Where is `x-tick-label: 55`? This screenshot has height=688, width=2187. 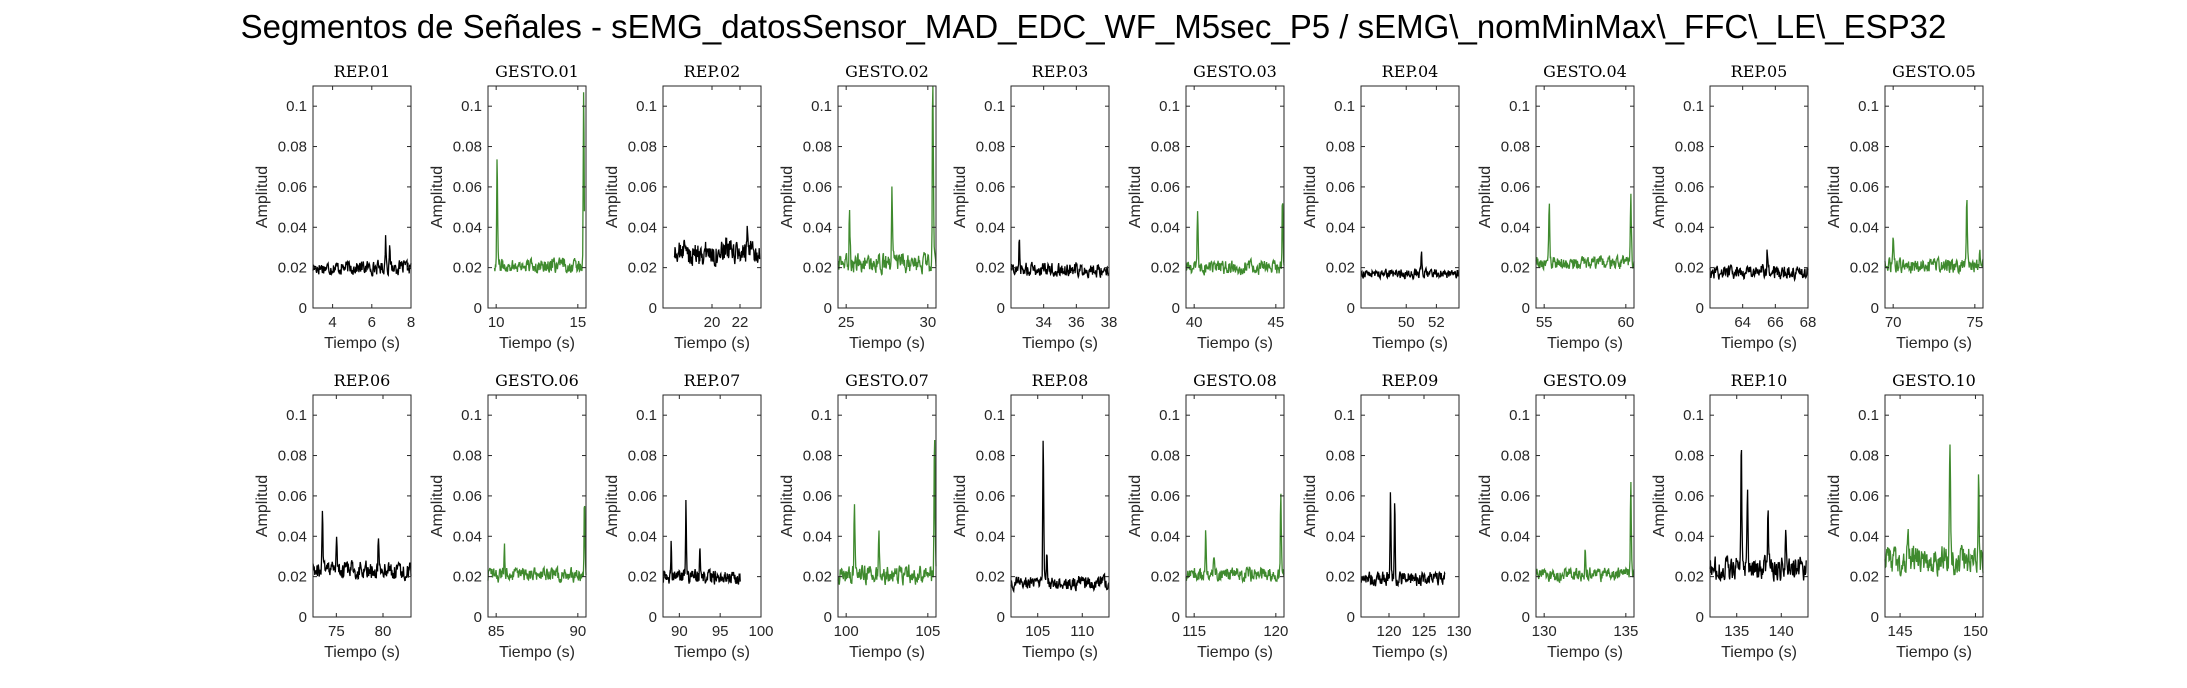
x-tick-label: 55 is located at coordinates (1544, 322).